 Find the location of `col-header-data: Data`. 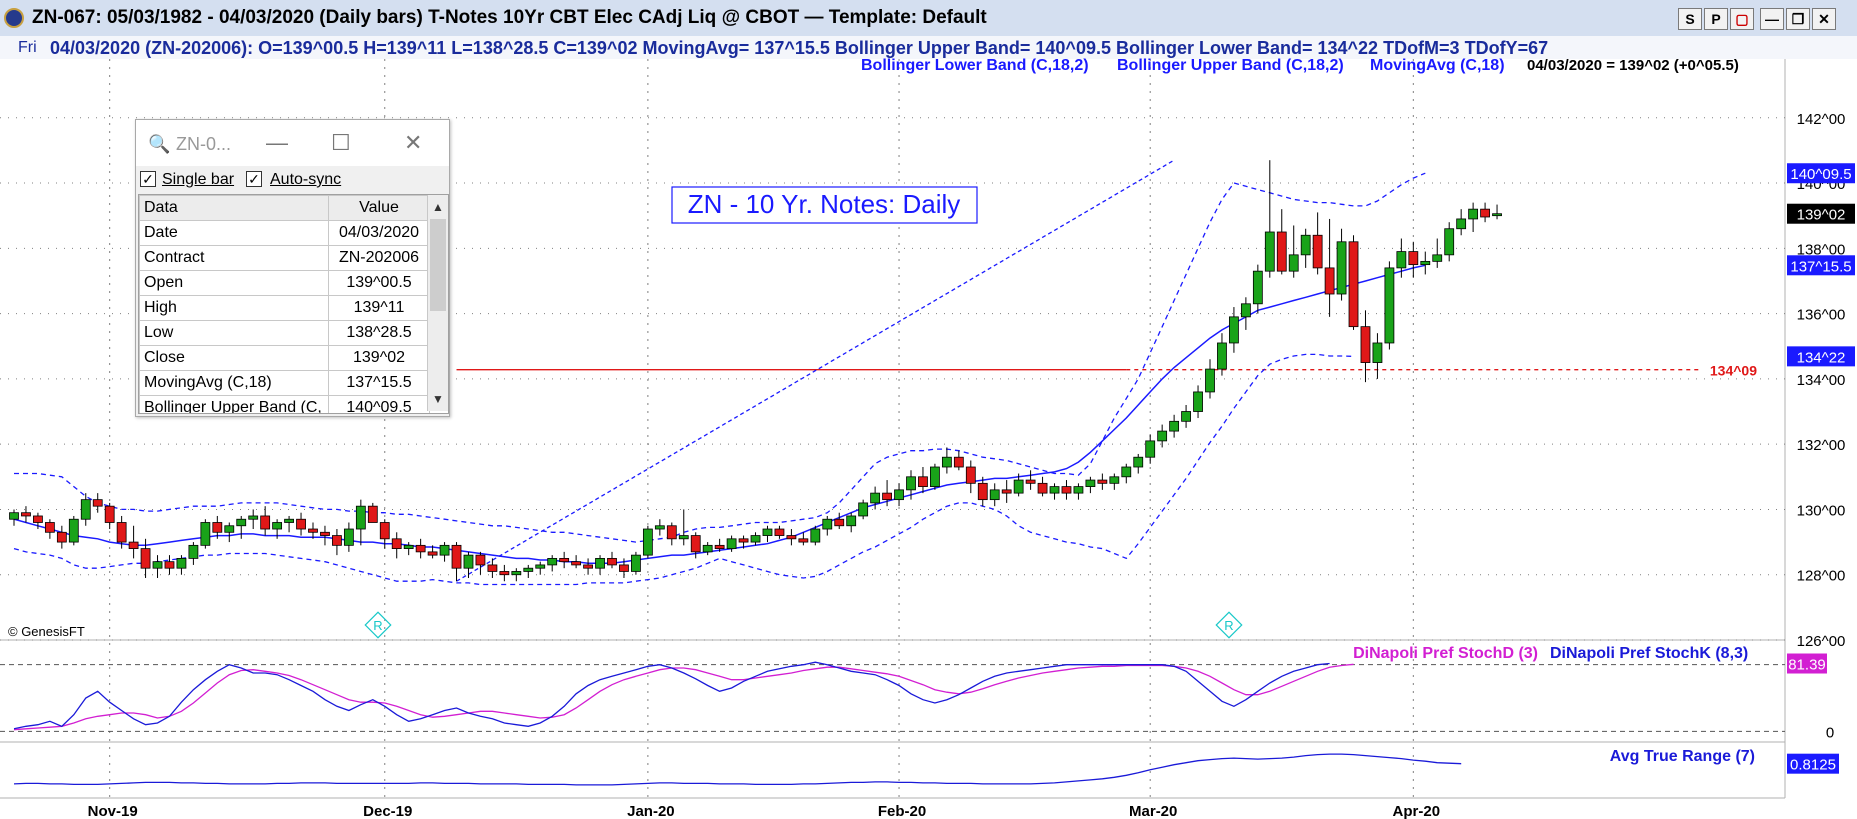

col-header-data: Data is located at coordinates (234, 208).